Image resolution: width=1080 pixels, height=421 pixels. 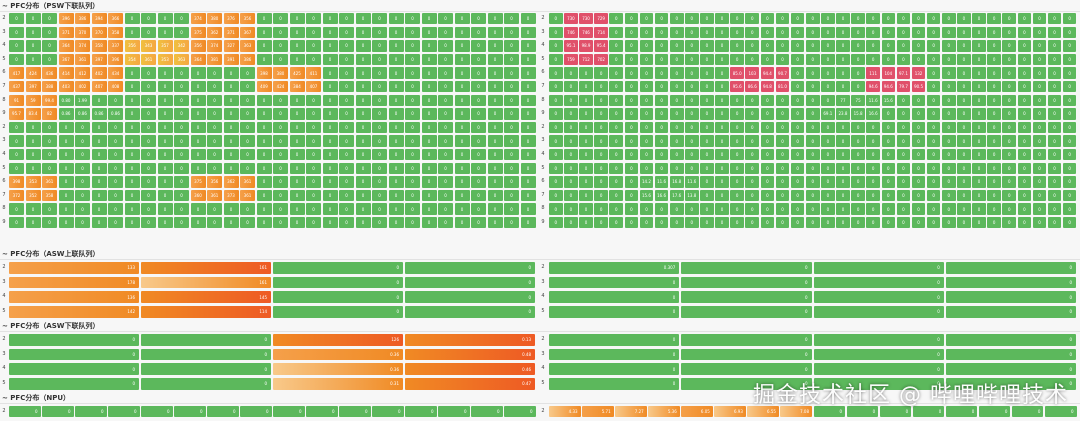 What do you see at coordinates (338, 383) in the screenshot?
I see `asw-stat-cell: 0.31` at bounding box center [338, 383].